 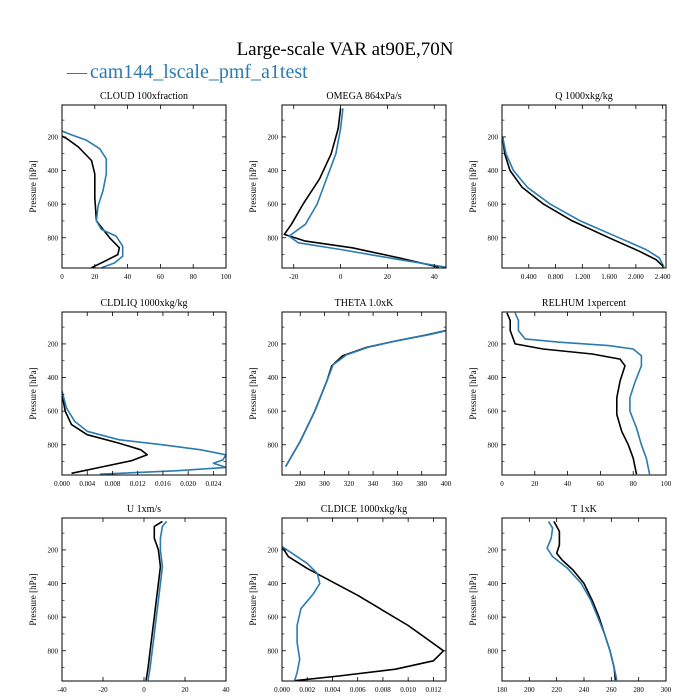 I want to click on x-tick-label: 0.012, so click(x=138, y=484).